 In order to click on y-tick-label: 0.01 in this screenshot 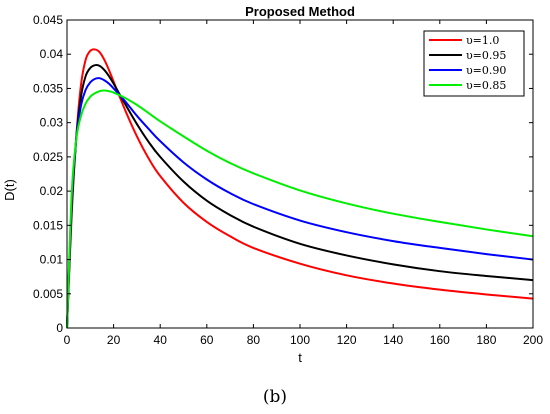, I will do `click(52, 260)`.